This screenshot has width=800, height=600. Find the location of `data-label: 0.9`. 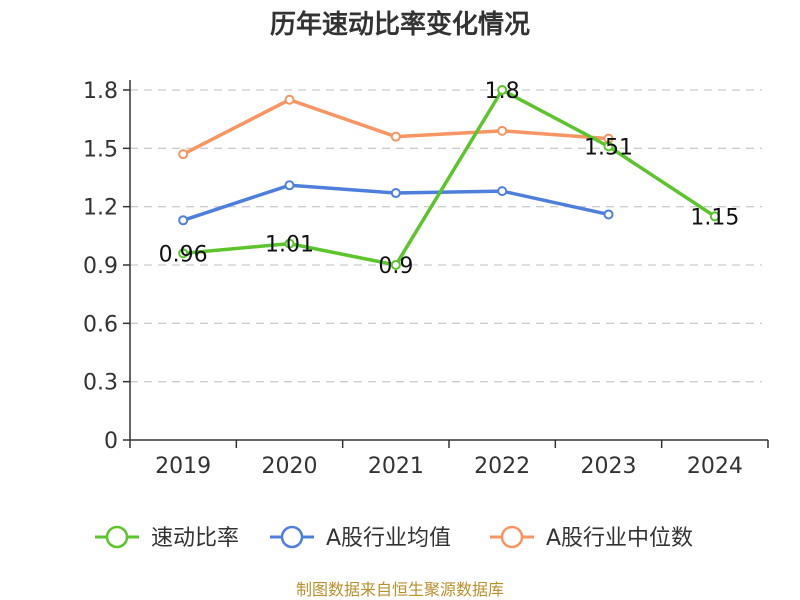

data-label: 0.9 is located at coordinates (395, 266).